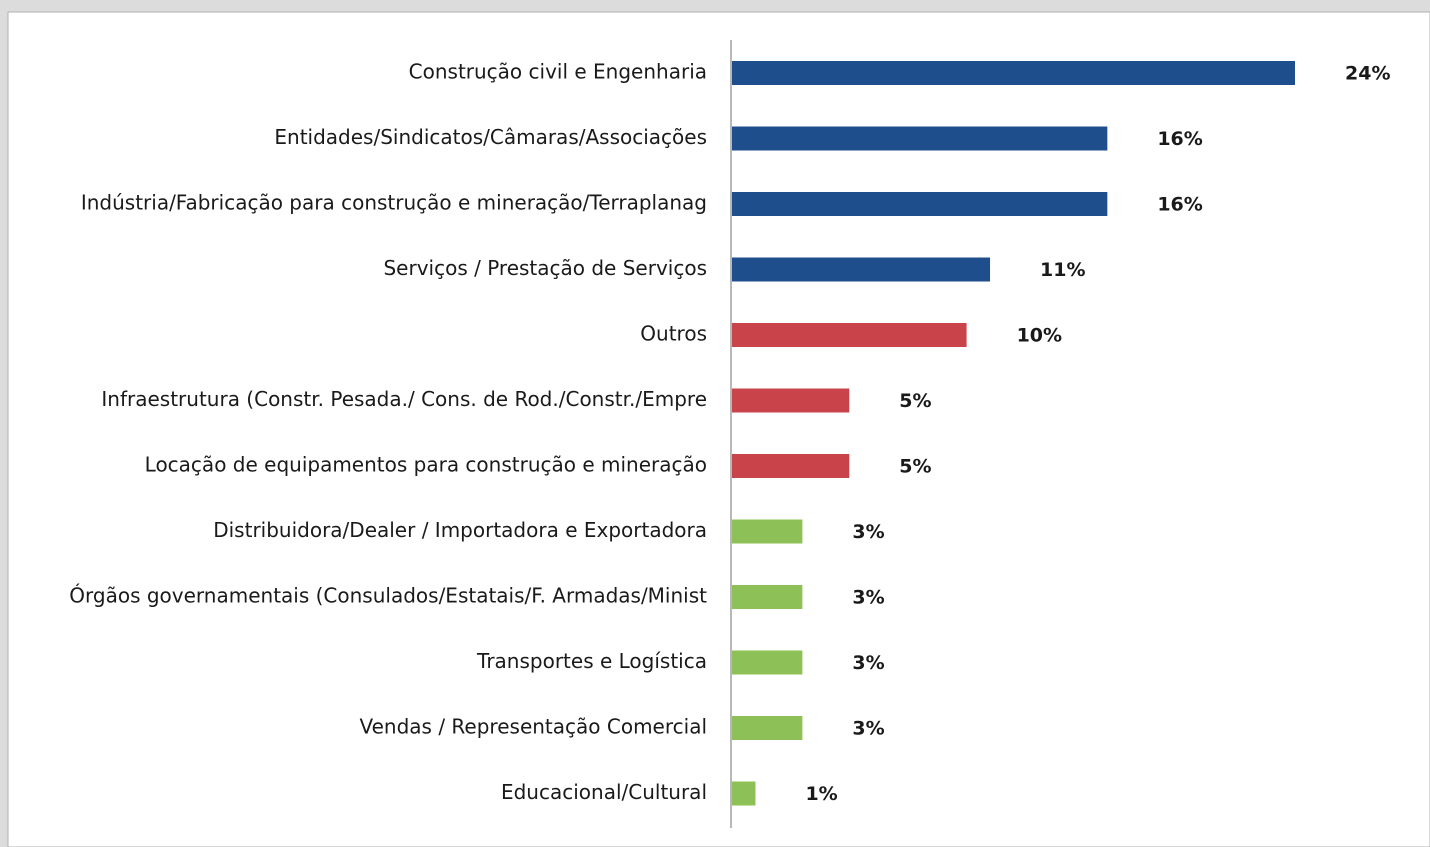  I want to click on value-label: 11%, so click(1062, 270).